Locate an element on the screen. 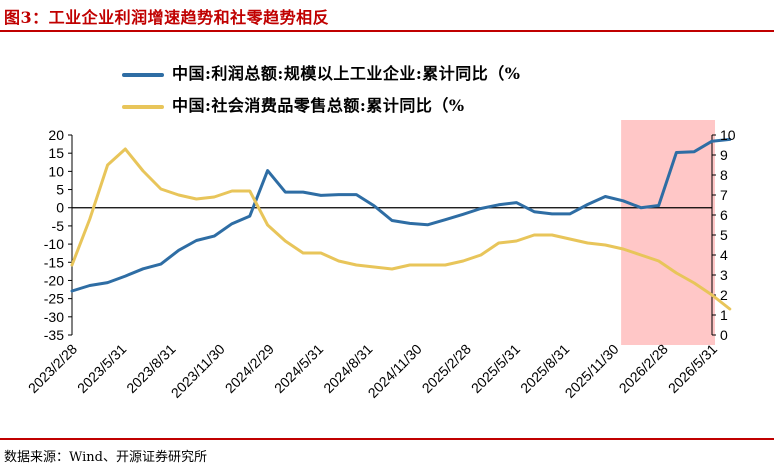 This screenshot has height=468, width=774. left-tick-label: 5 is located at coordinates (60, 190).